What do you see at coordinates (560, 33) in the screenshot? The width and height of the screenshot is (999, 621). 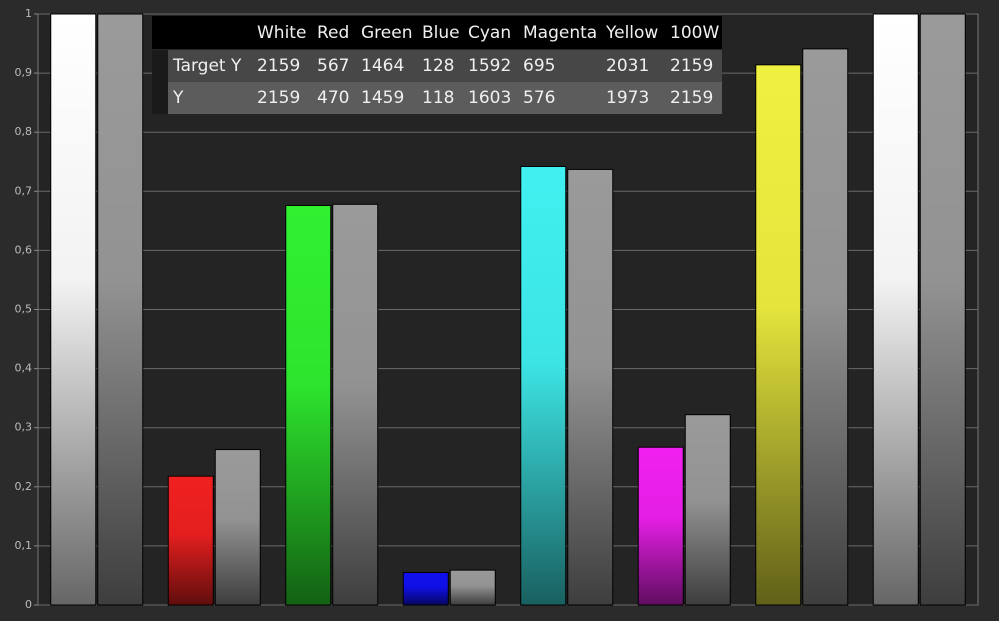 I see `table-header-cell: Magenta` at bounding box center [560, 33].